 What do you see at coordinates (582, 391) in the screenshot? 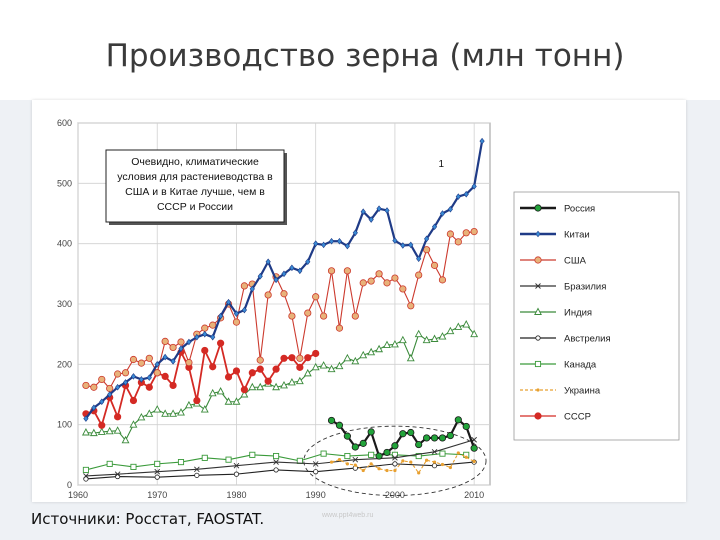
I see `legend-label: Украина` at bounding box center [582, 391].